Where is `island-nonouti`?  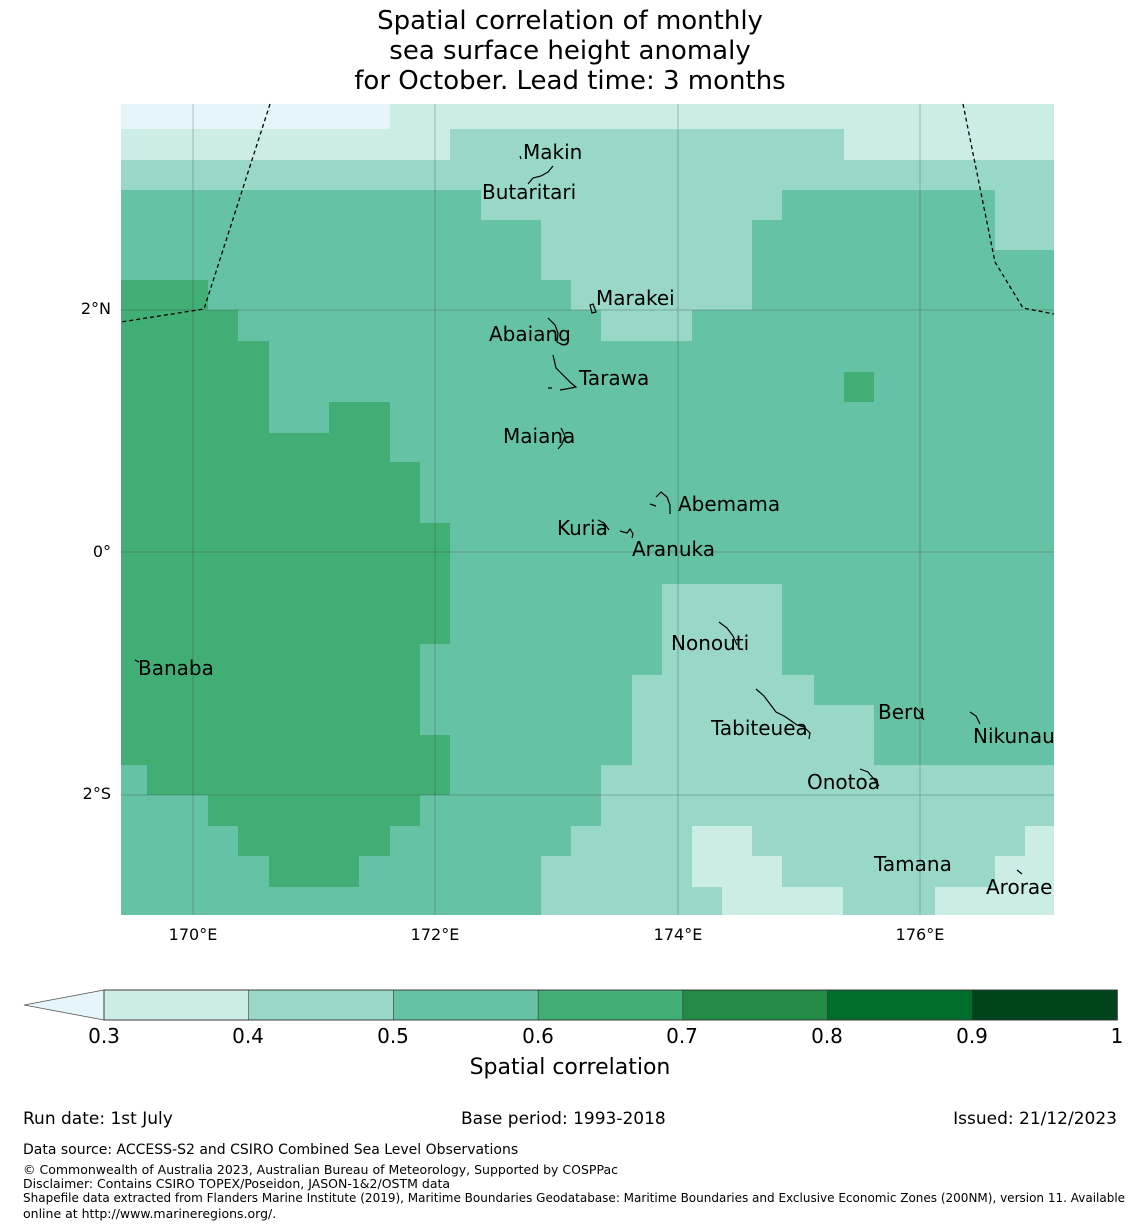 island-nonouti is located at coordinates (728, 633).